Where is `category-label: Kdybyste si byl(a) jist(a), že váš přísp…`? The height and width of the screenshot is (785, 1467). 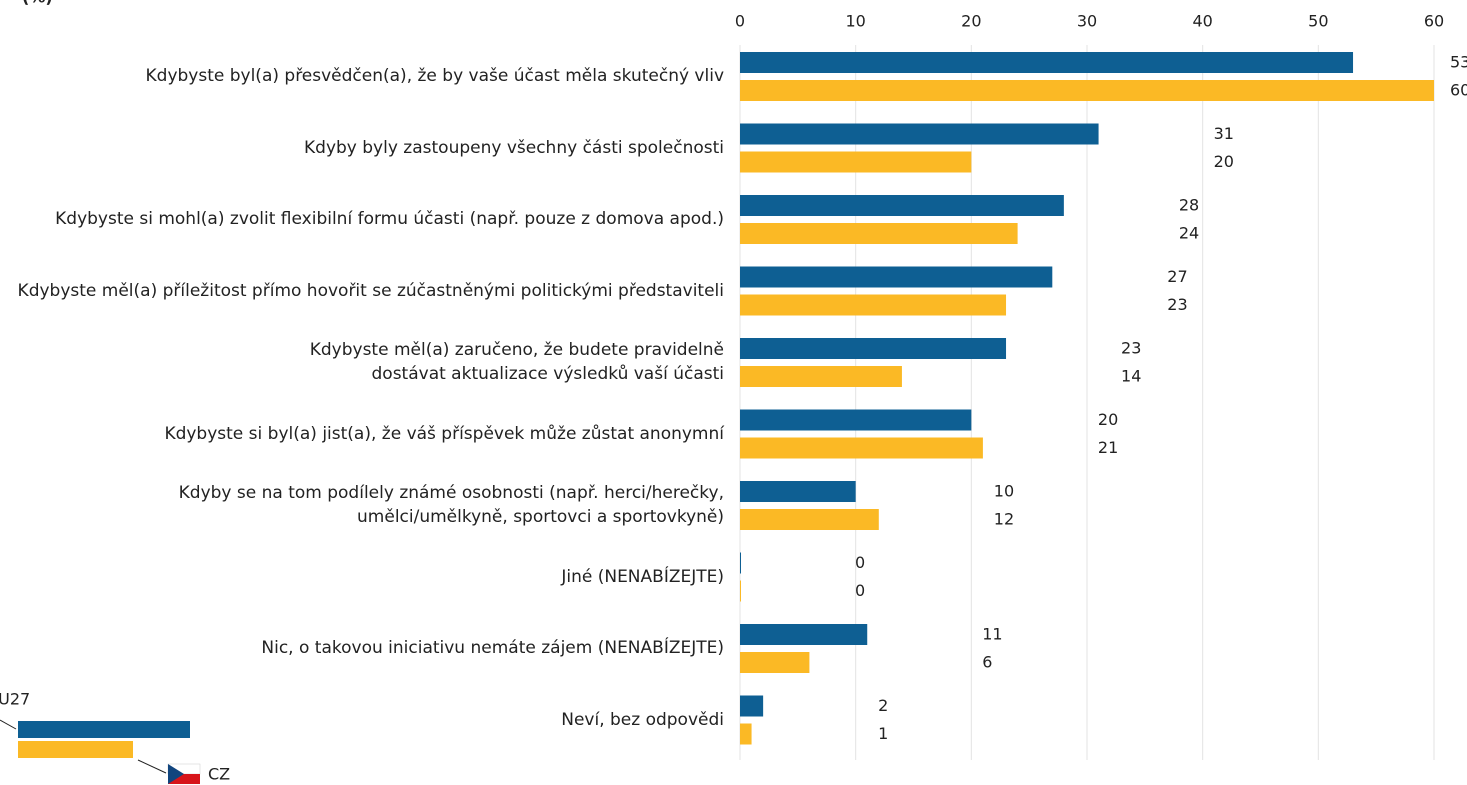
category-label: Kdybyste si byl(a) jist(a), že váš přísp… is located at coordinates (444, 433).